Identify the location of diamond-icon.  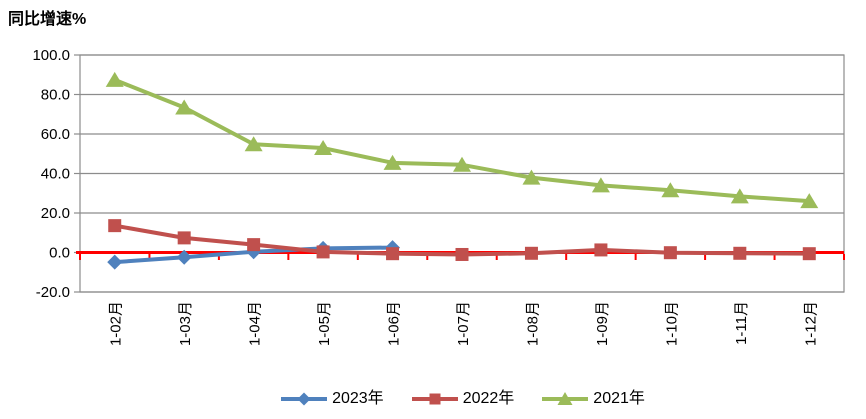
(304, 399).